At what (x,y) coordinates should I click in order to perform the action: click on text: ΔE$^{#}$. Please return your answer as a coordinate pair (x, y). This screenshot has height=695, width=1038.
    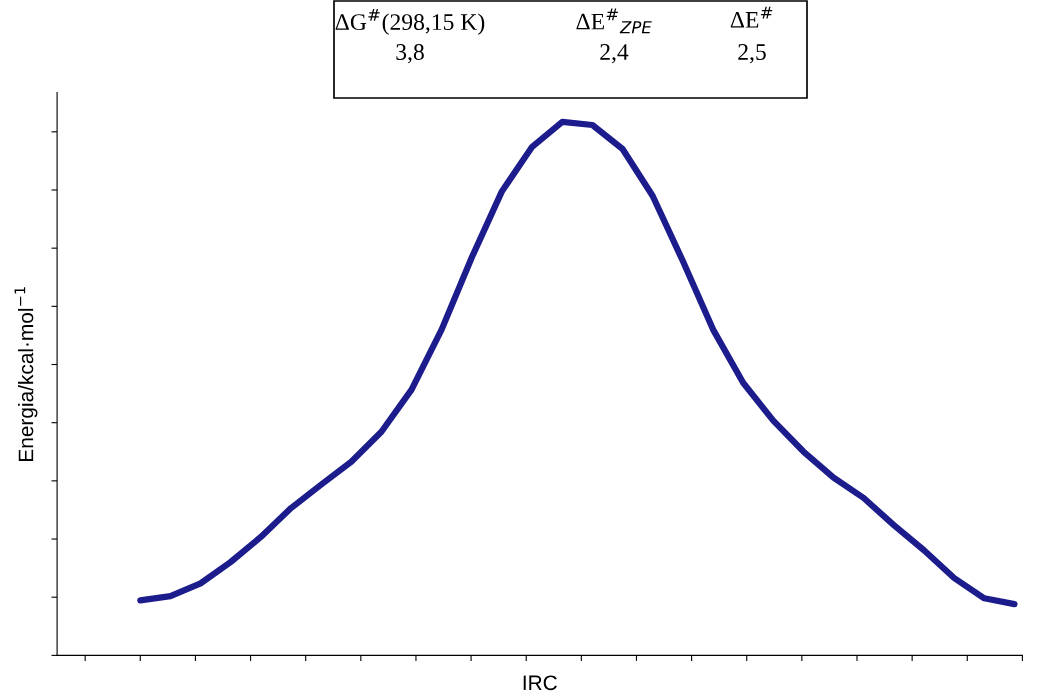
    Looking at the image, I should click on (751, 17).